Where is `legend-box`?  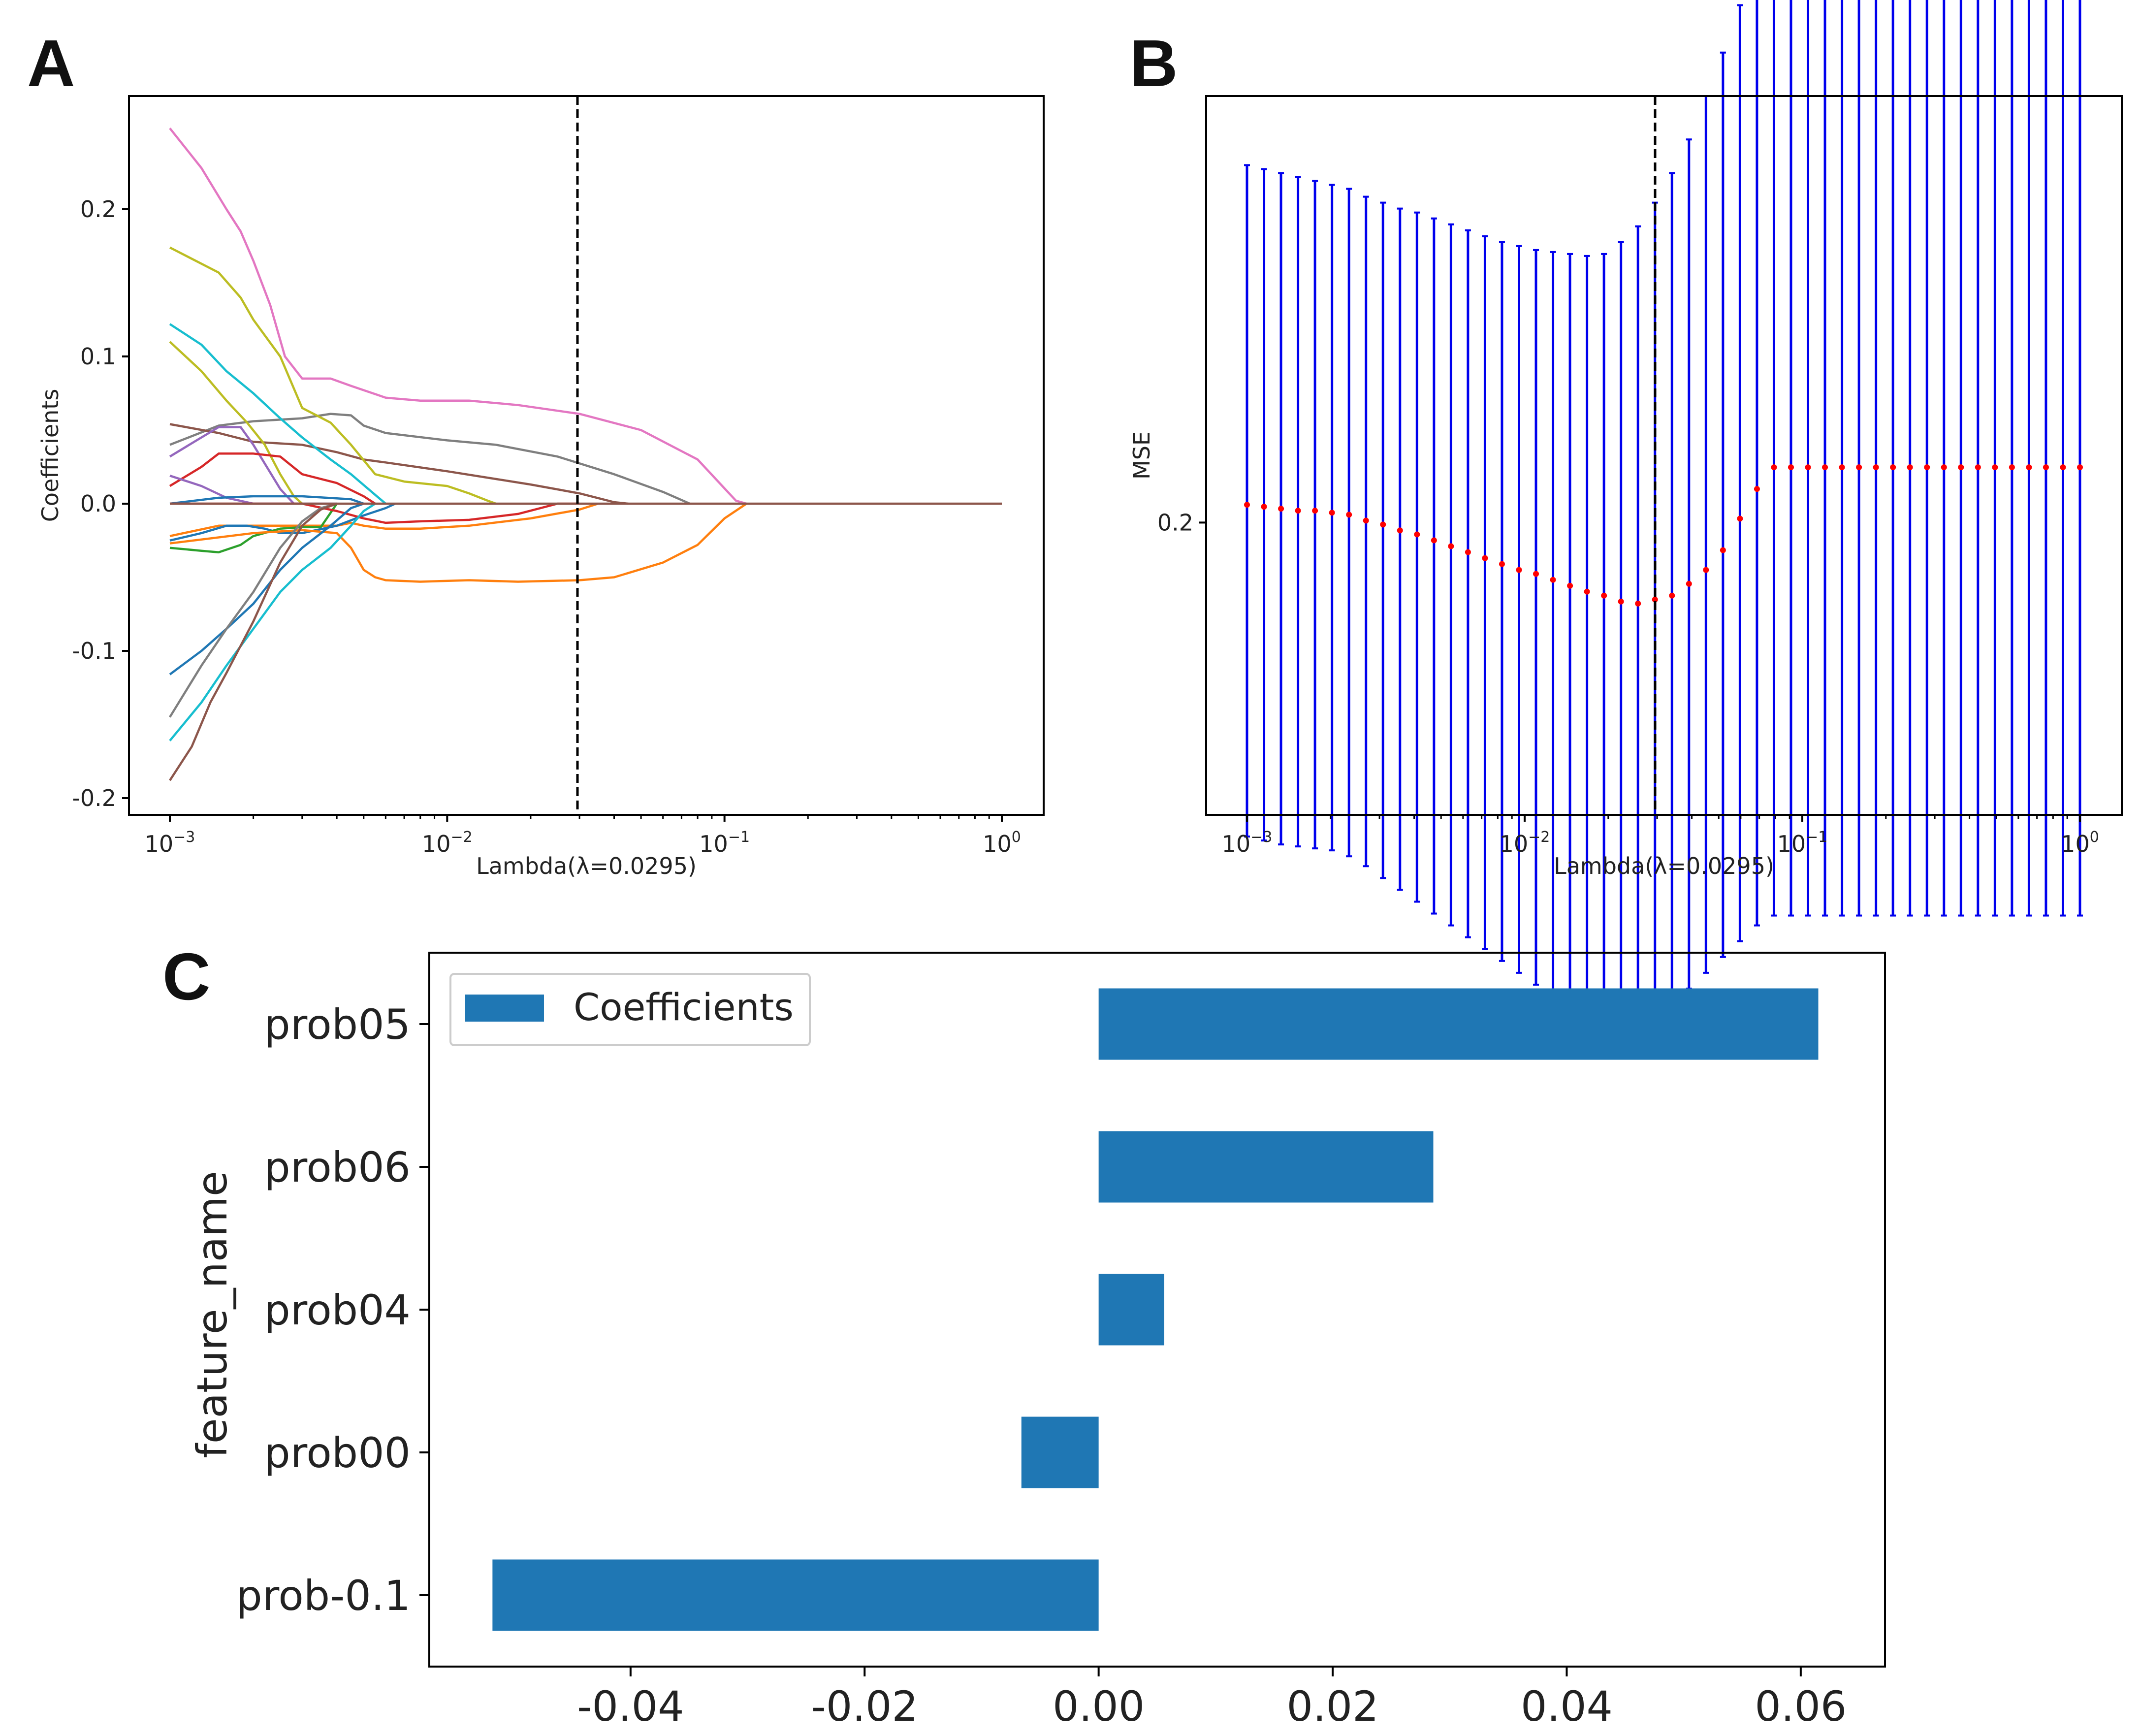 legend-box is located at coordinates (630, 1009).